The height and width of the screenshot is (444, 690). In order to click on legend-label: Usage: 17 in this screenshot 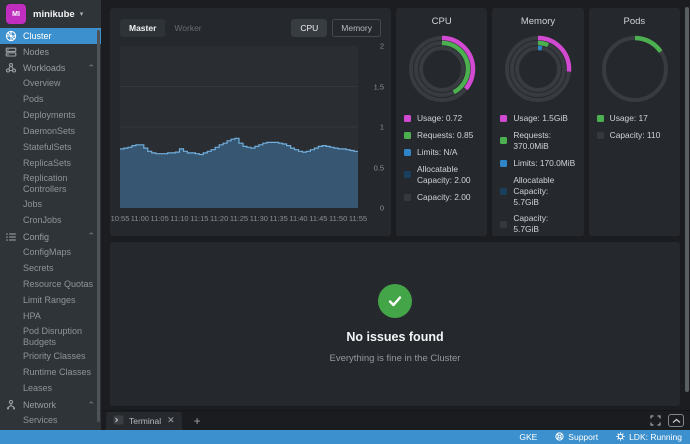, I will do `click(628, 118)`.